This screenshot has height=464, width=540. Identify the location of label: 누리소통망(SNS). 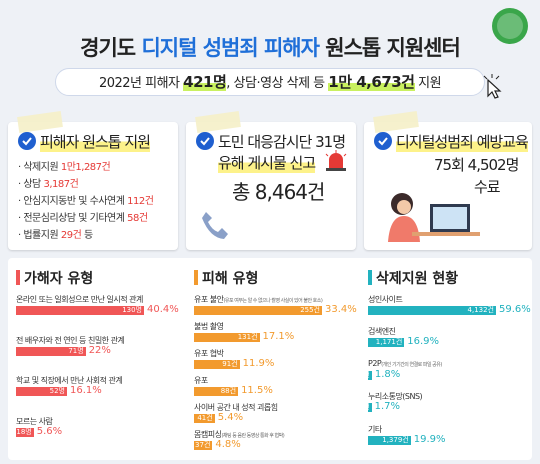
(395, 397).